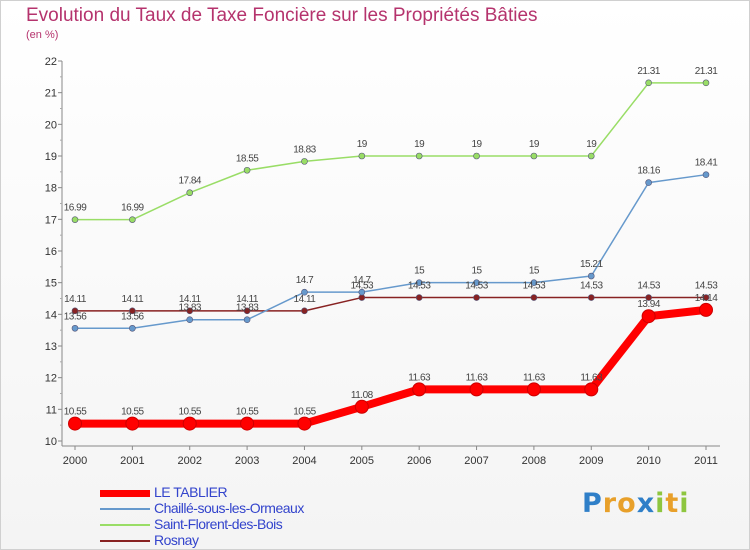 The height and width of the screenshot is (550, 750). What do you see at coordinates (646, 503) in the screenshot?
I see `logo-letter: x` at bounding box center [646, 503].